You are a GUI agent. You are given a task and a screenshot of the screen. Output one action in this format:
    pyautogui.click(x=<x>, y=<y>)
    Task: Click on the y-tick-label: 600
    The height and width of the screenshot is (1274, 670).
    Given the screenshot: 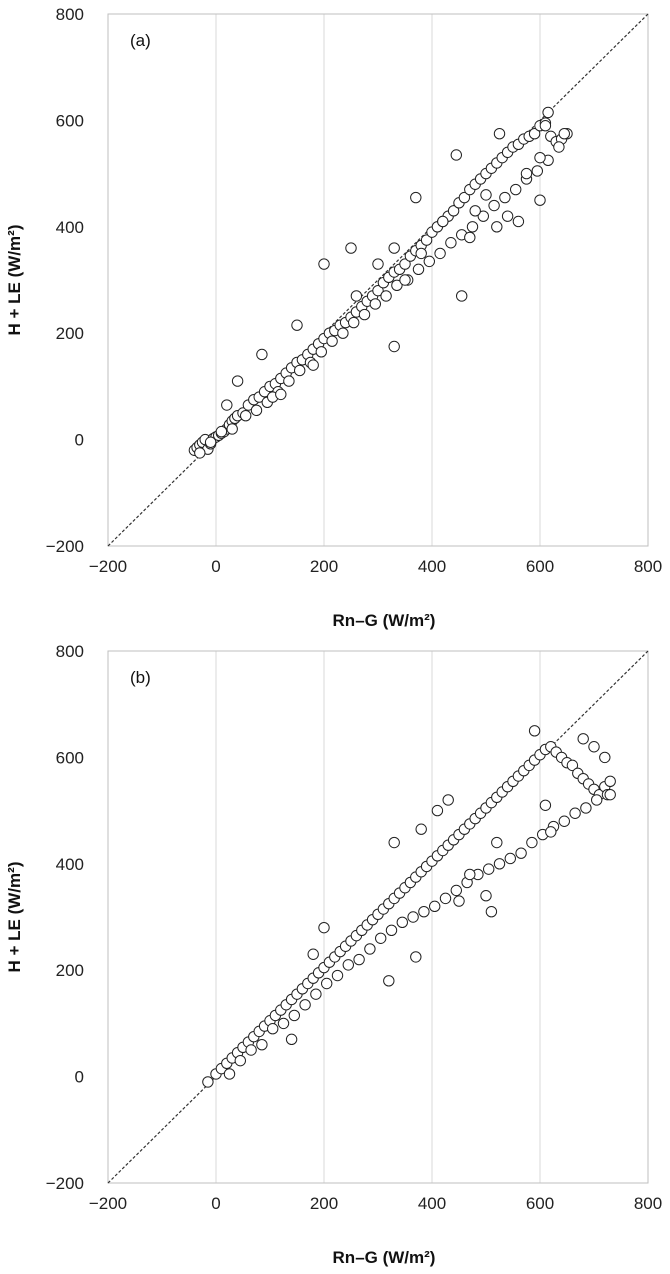 What is the action you would take?
    pyautogui.click(x=70, y=757)
    